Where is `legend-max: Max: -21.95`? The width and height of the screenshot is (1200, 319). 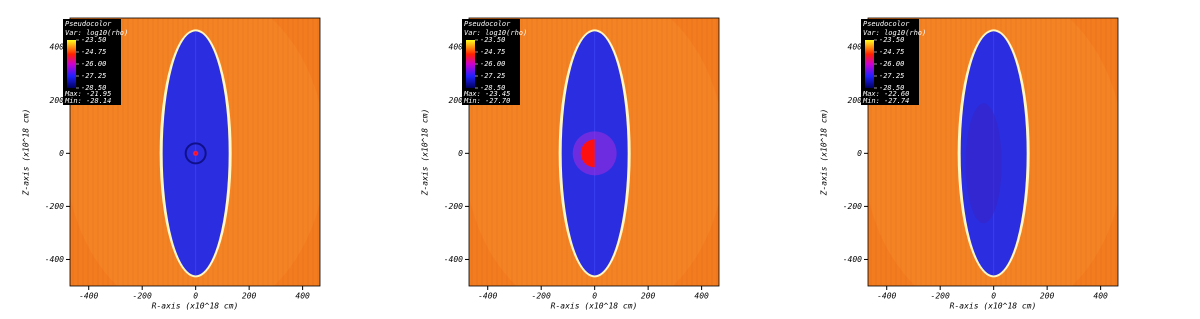
legend-max: Max: -21.95 is located at coordinates (87, 94).